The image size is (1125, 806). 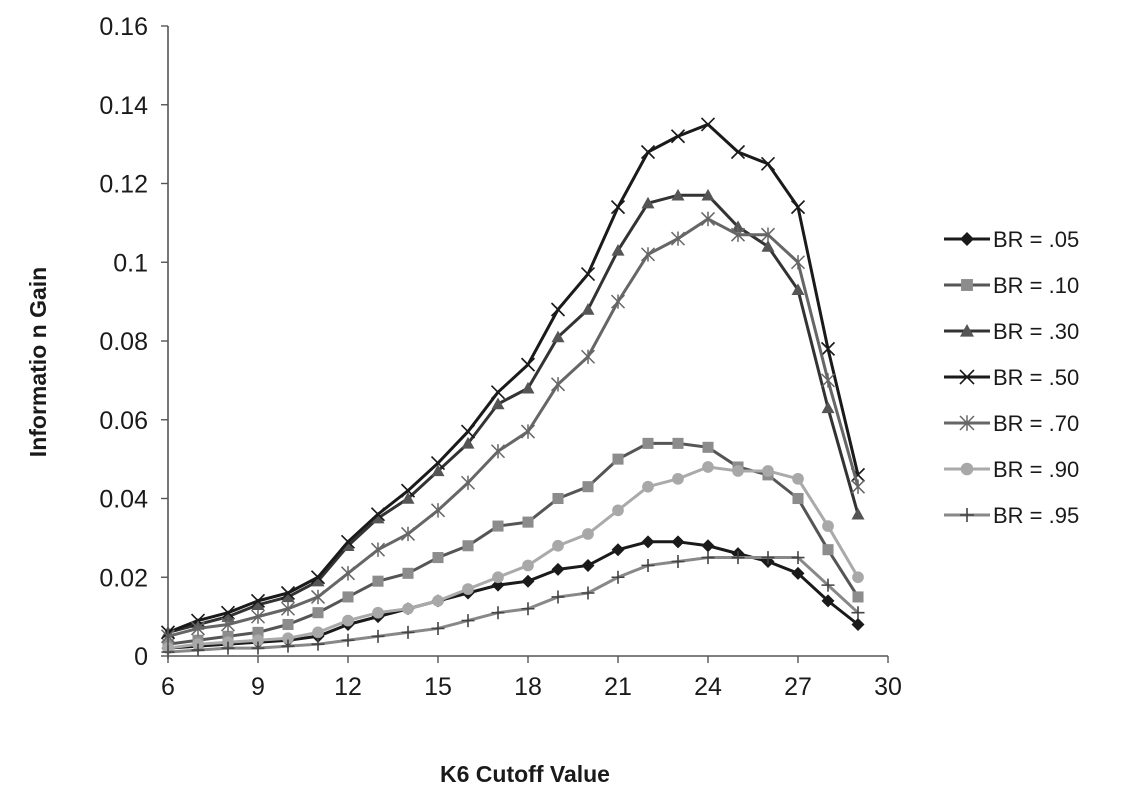 I want to click on x-tick-label: 9, so click(x=258, y=687).